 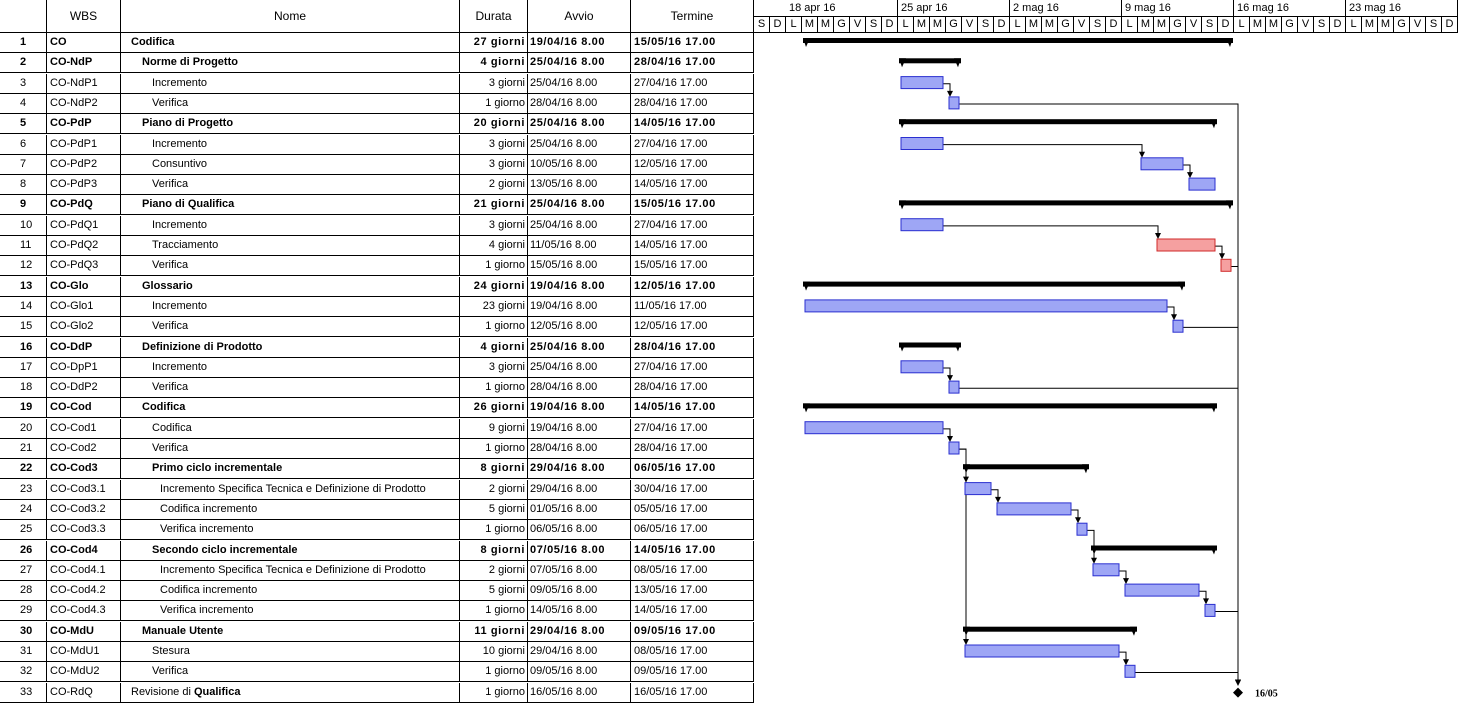 What do you see at coordinates (23, 286) in the screenshot?
I see `cell-id: 13` at bounding box center [23, 286].